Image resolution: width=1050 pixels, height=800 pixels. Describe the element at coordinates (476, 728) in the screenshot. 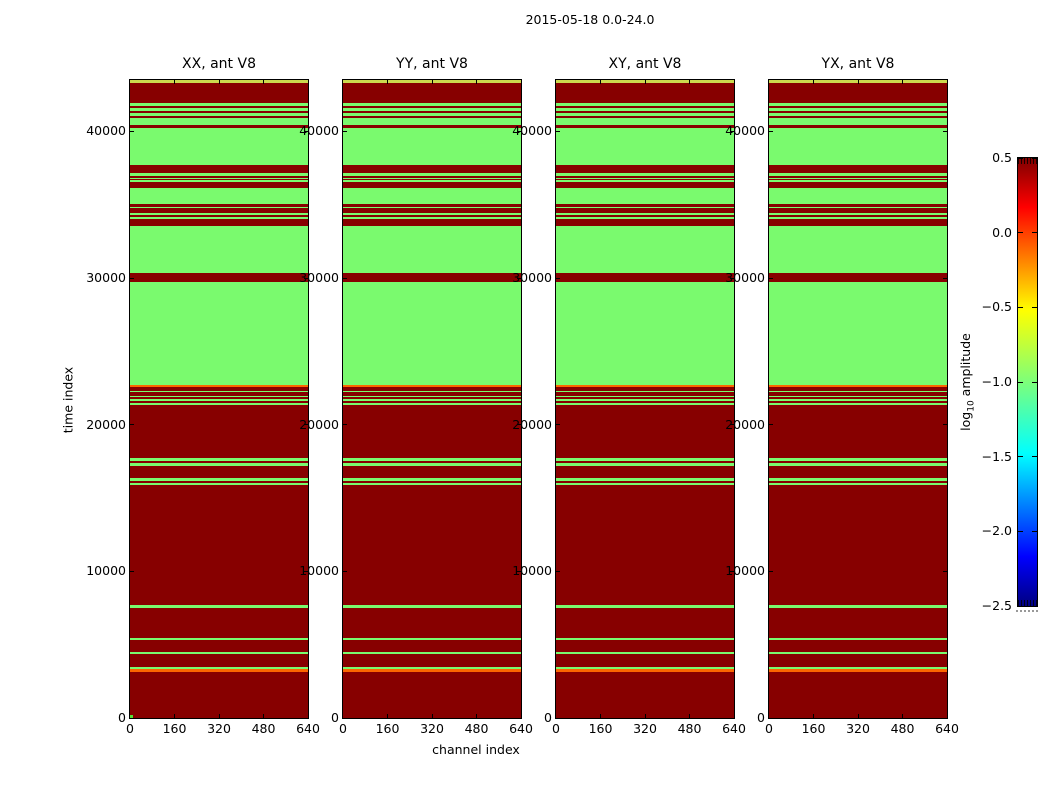

I see `x-tick-label: 480` at that location.